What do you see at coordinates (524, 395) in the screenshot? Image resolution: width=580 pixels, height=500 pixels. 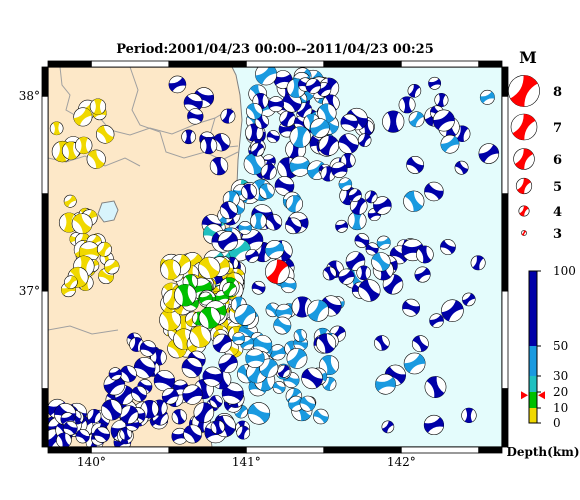 I see `mainshock-depth-marker` at bounding box center [524, 395].